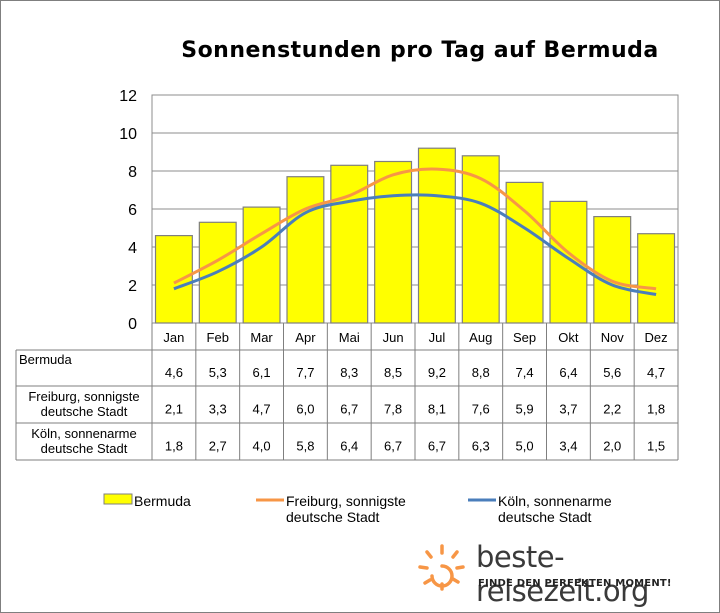 Image resolution: width=720 pixels, height=613 pixels. Describe the element at coordinates (568, 446) in the screenshot. I see `data-label: 3,4` at that location.